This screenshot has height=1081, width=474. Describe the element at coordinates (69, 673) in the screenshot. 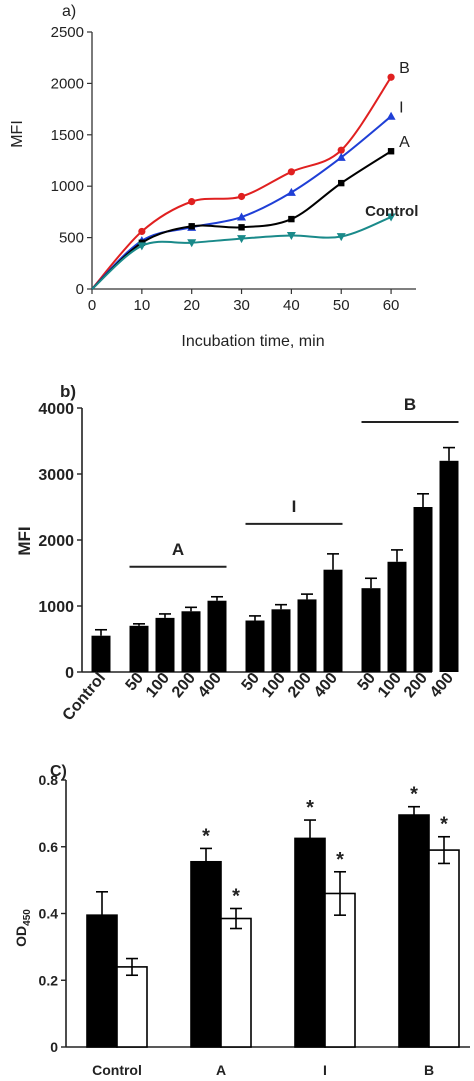

I see `panel-b-ytick-label: 0` at that location.